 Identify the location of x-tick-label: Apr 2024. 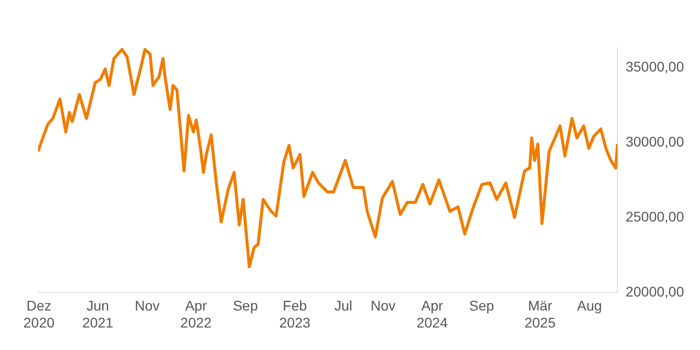
(432, 314).